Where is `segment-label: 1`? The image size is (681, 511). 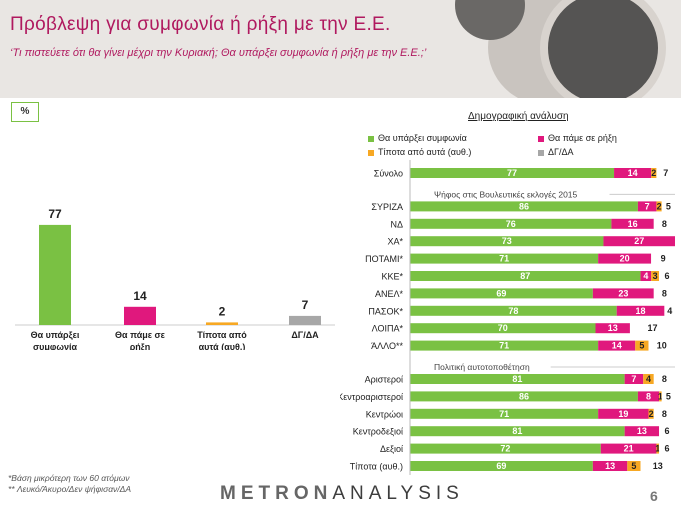
segment-label: 1 is located at coordinates (660, 396).